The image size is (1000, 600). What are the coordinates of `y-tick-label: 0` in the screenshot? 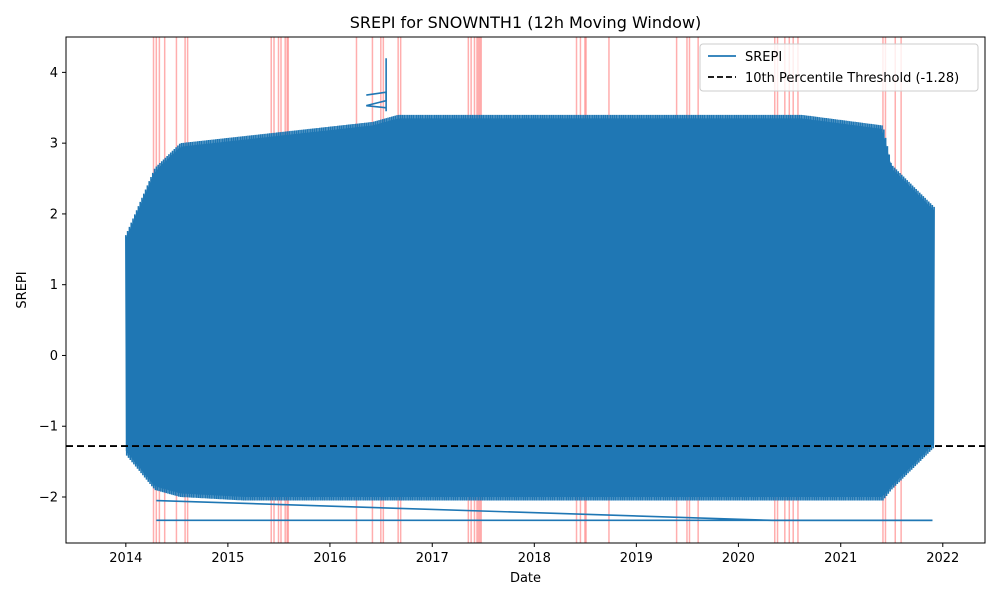 It's located at (54, 356).